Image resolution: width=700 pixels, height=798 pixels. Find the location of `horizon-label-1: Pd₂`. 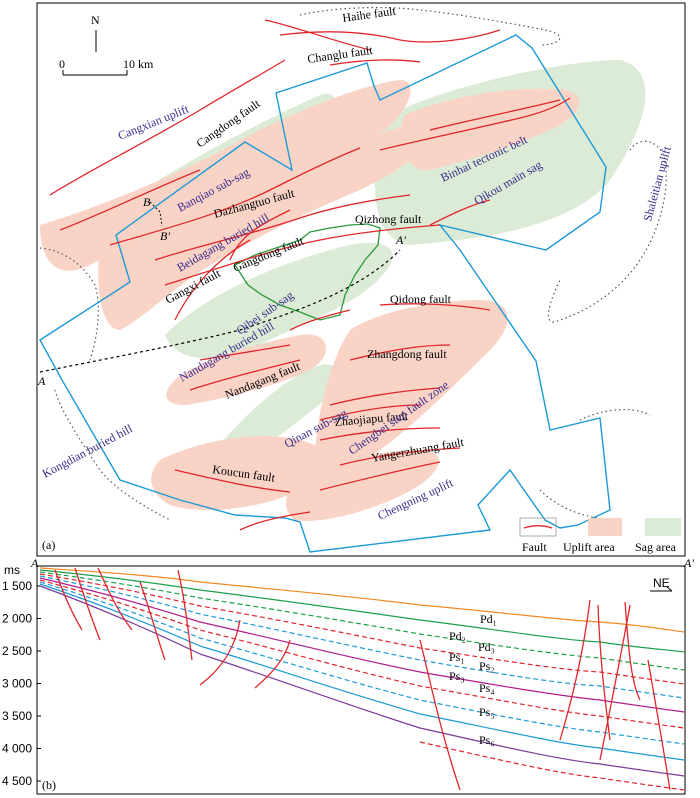

horizon-label-1: Pd₂ is located at coordinates (457, 636).